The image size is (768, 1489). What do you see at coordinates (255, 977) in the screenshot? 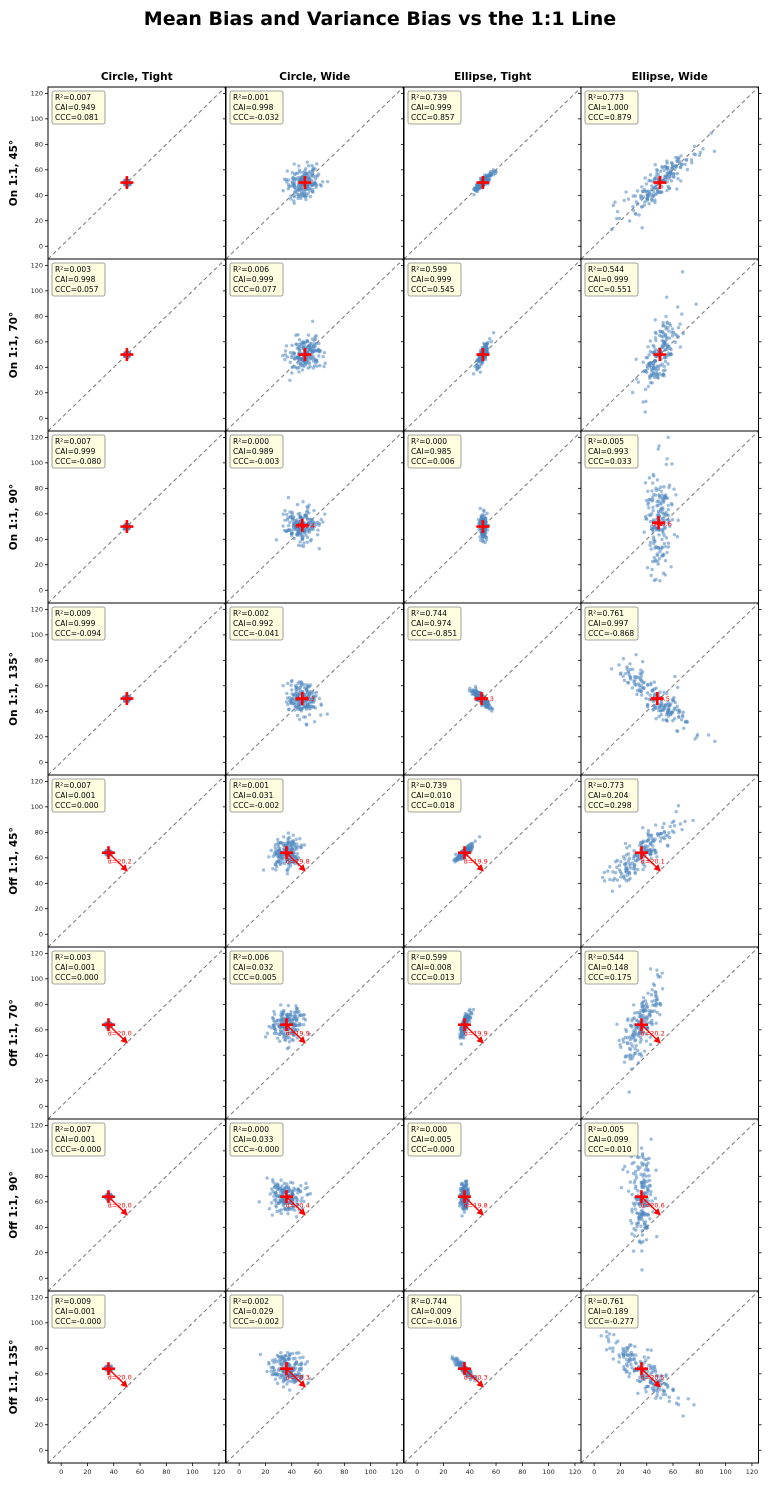
I see `stats-line: CCC=0.005` at bounding box center [255, 977].